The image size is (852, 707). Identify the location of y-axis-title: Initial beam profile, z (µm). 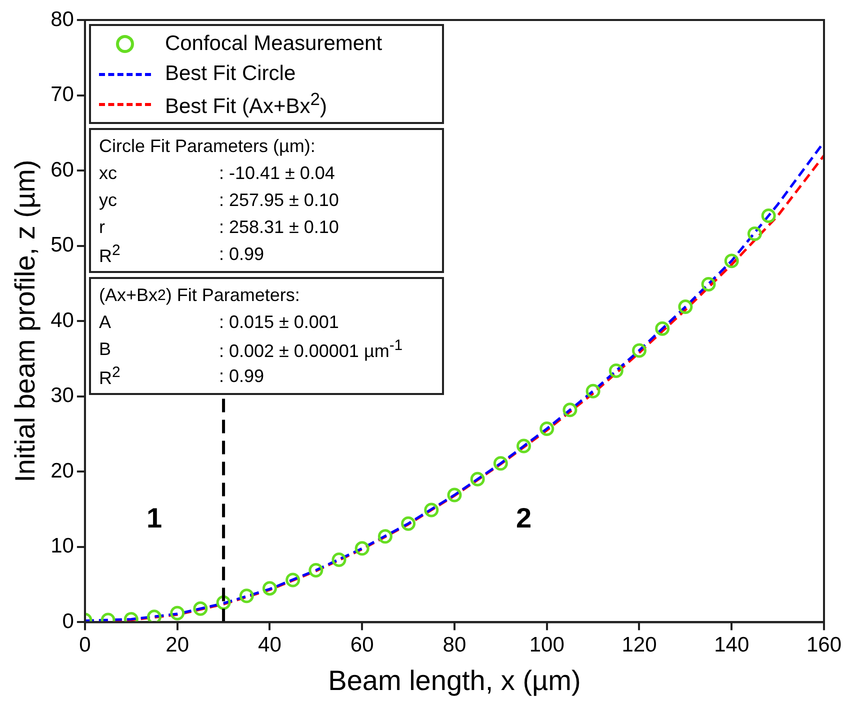
(25, 321).